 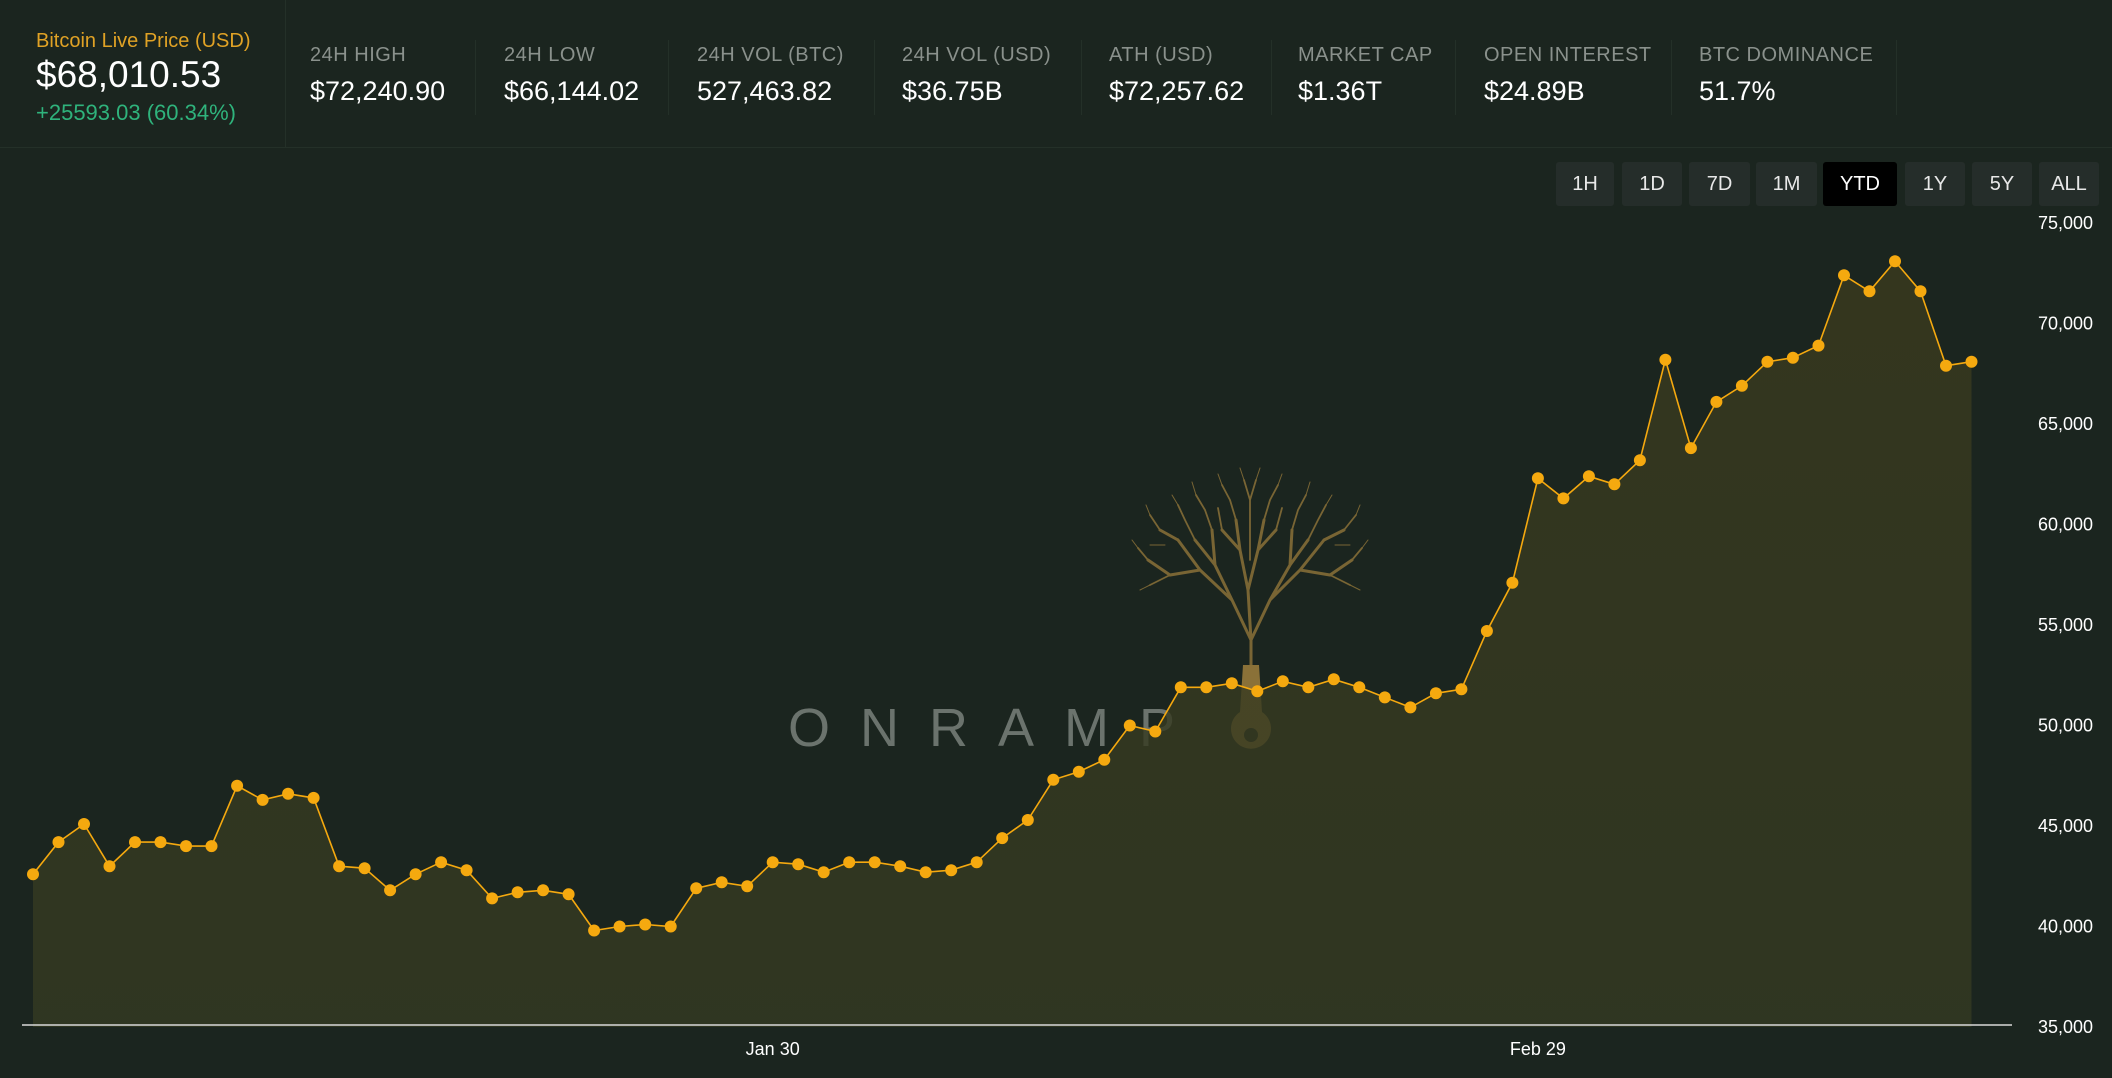 What do you see at coordinates (1786, 184) in the screenshot?
I see `range-tab-1m: 1M` at bounding box center [1786, 184].